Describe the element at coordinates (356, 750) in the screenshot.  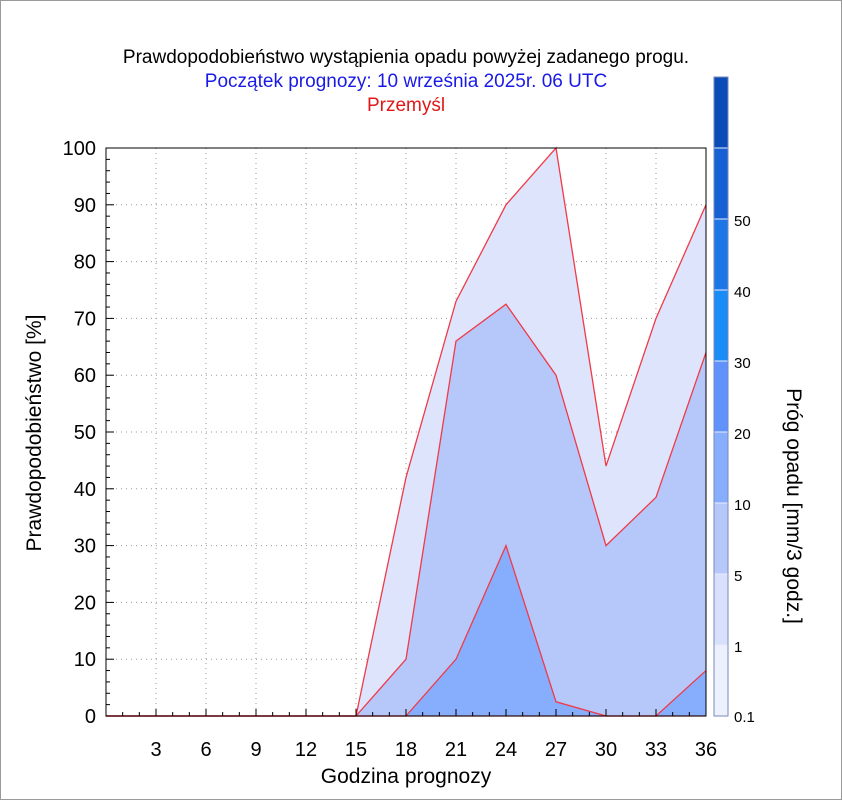
I see `x-tick-label: 15` at that location.